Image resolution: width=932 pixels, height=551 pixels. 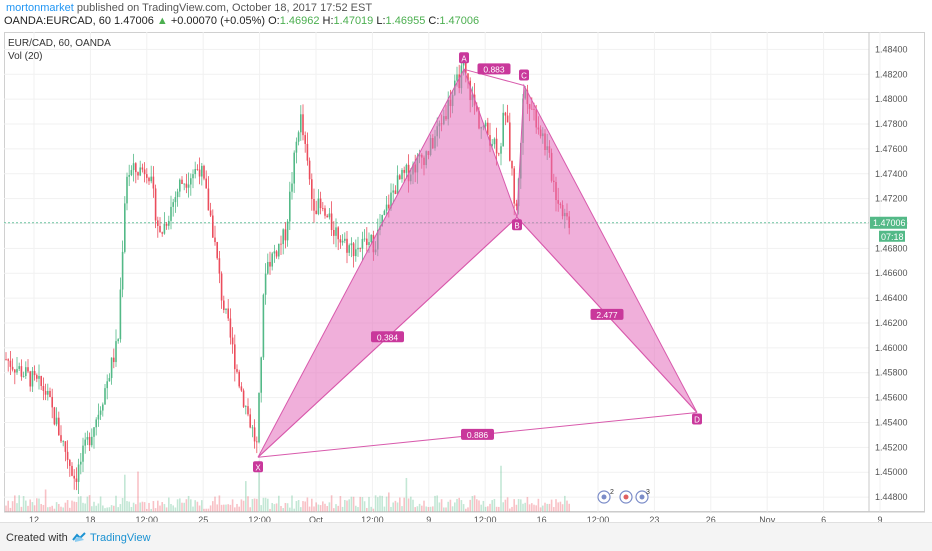 What do you see at coordinates (90, 518) in the screenshot?
I see `time-tick-label: 18` at bounding box center [90, 518].